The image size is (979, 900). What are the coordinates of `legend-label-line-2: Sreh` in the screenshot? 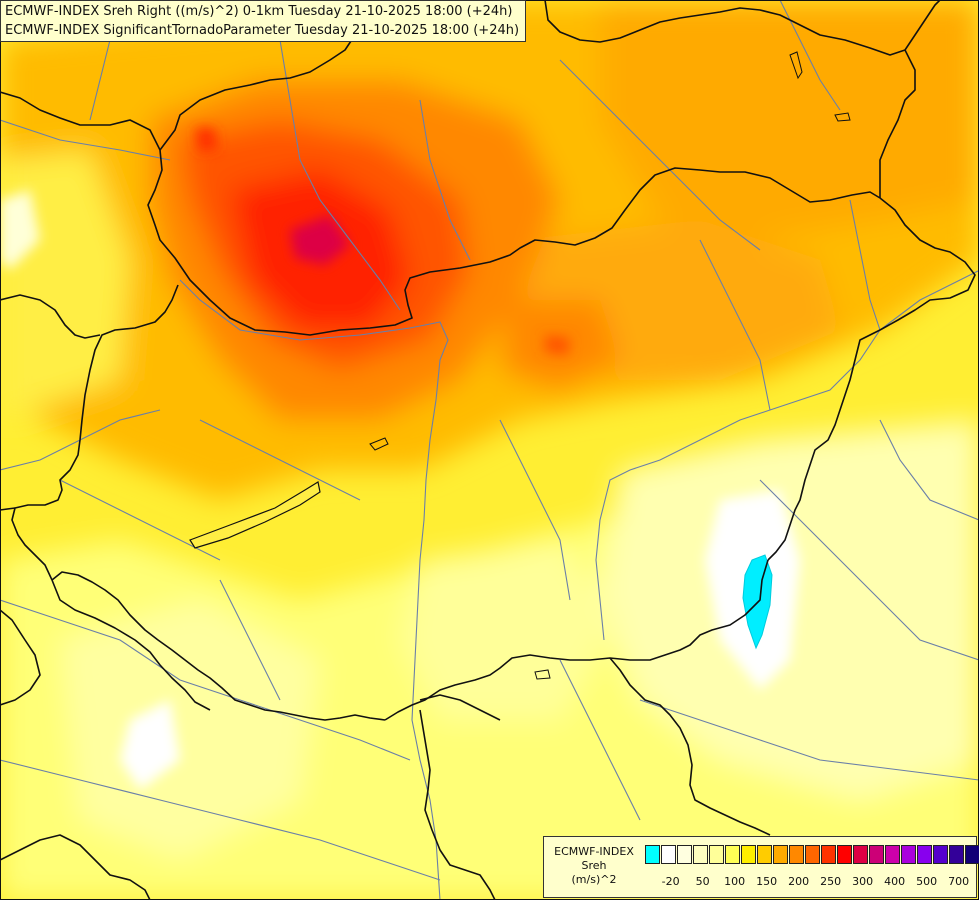 It's located at (594, 865).